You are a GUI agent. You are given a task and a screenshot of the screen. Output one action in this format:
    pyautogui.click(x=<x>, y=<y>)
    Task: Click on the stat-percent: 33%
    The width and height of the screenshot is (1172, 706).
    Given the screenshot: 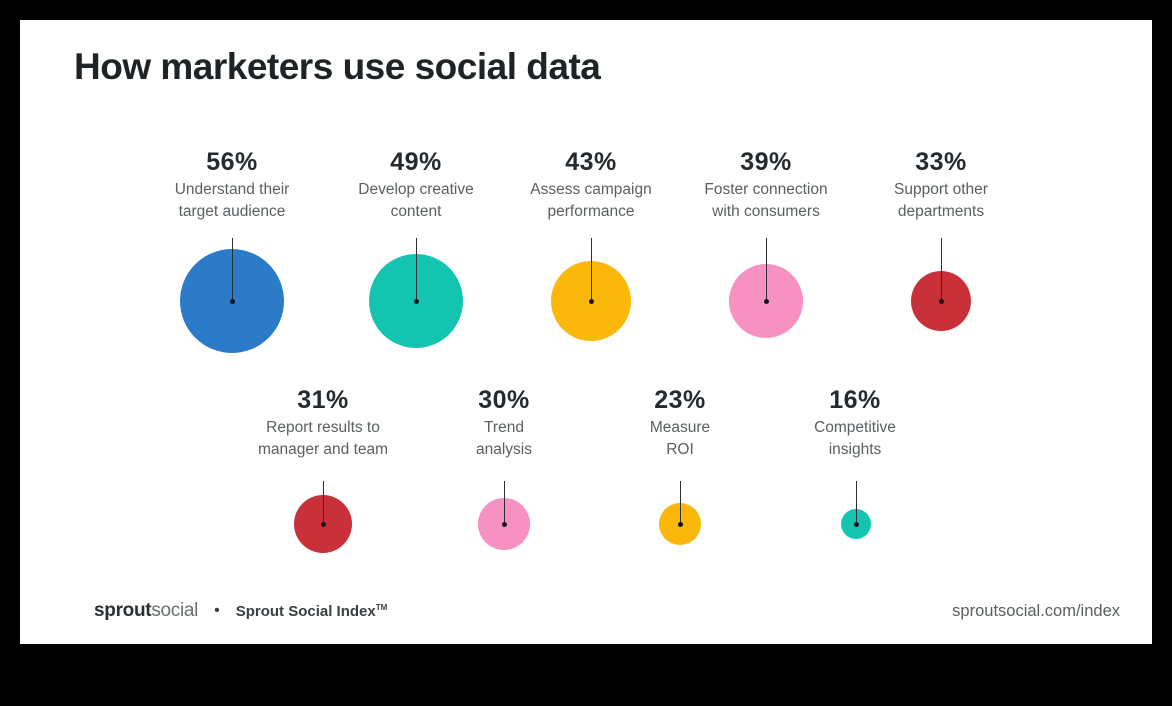 What is the action you would take?
    pyautogui.click(x=941, y=162)
    